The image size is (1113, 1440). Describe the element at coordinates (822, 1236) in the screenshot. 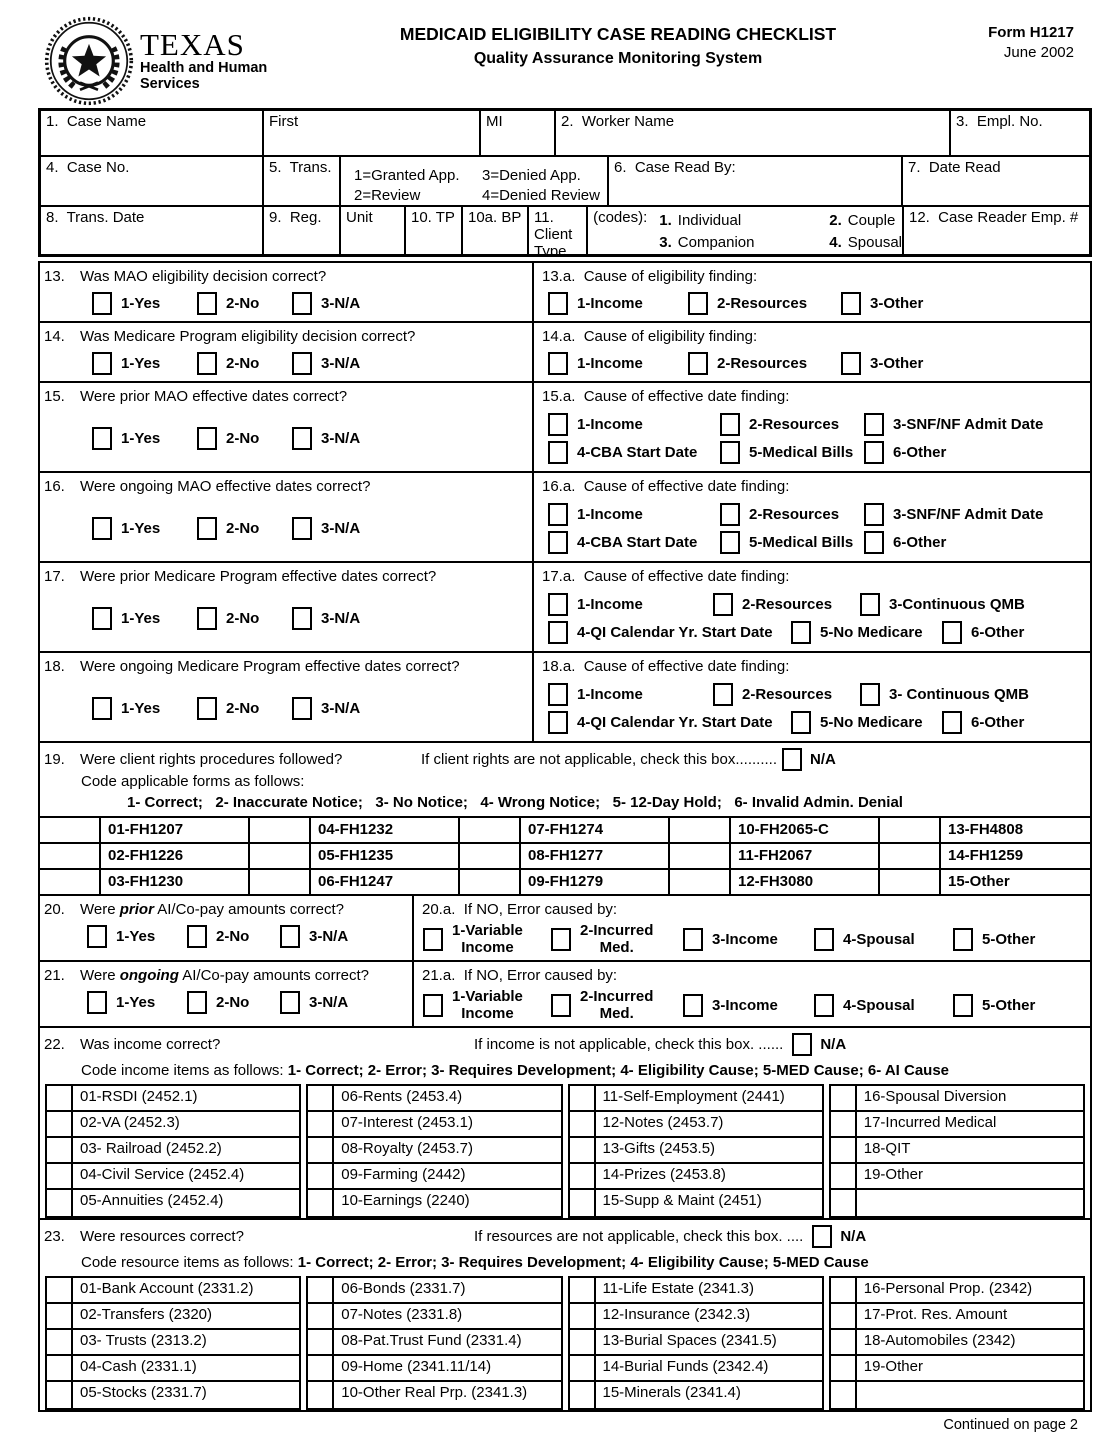

I see `q23-na-checkbox` at that location.